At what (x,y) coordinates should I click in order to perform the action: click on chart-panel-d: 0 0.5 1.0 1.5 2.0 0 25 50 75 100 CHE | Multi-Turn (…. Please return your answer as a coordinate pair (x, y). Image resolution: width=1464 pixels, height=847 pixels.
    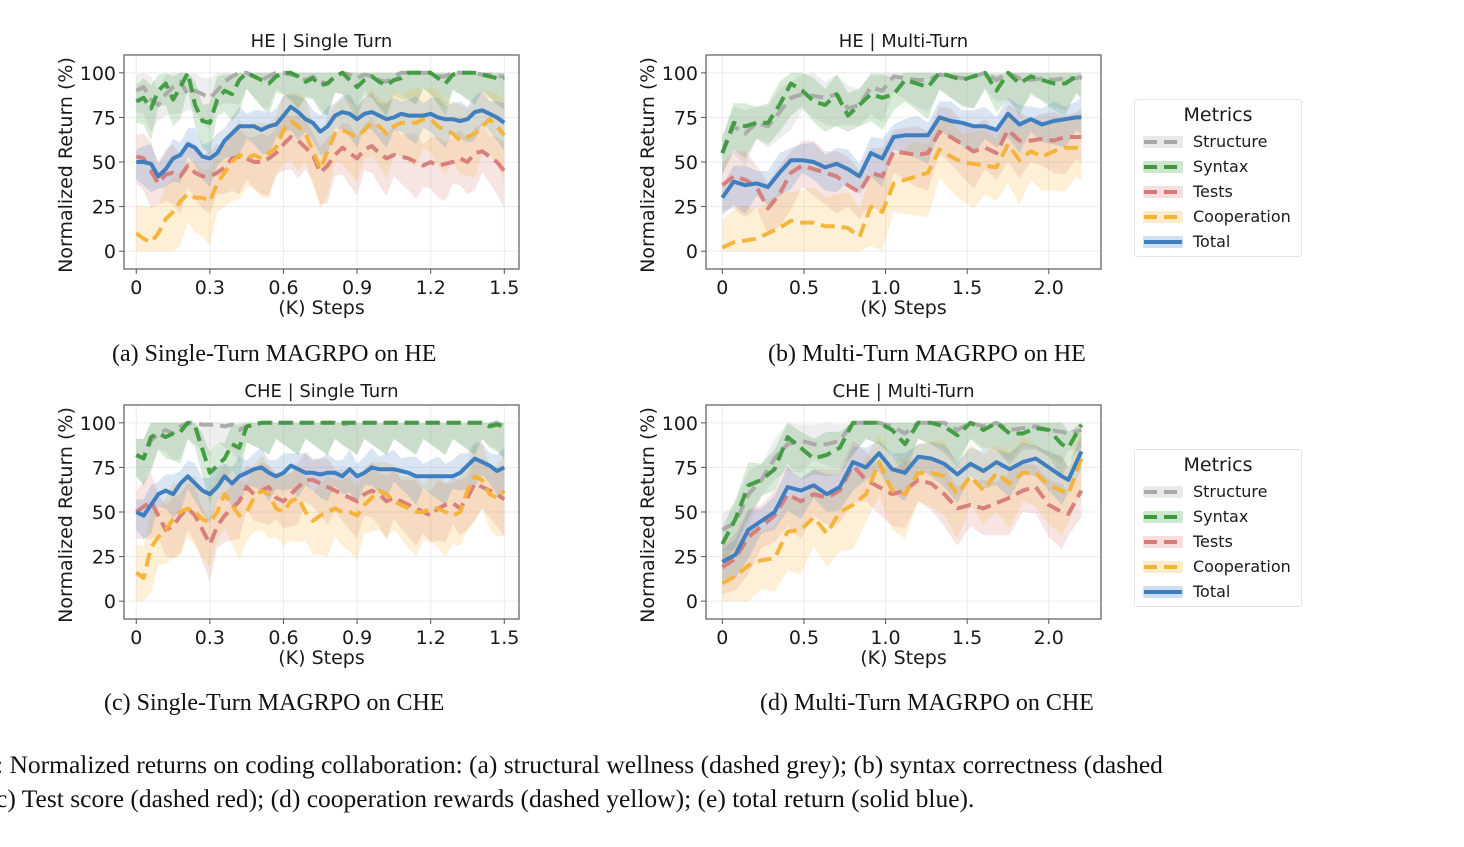
    Looking at the image, I should click on (872, 527).